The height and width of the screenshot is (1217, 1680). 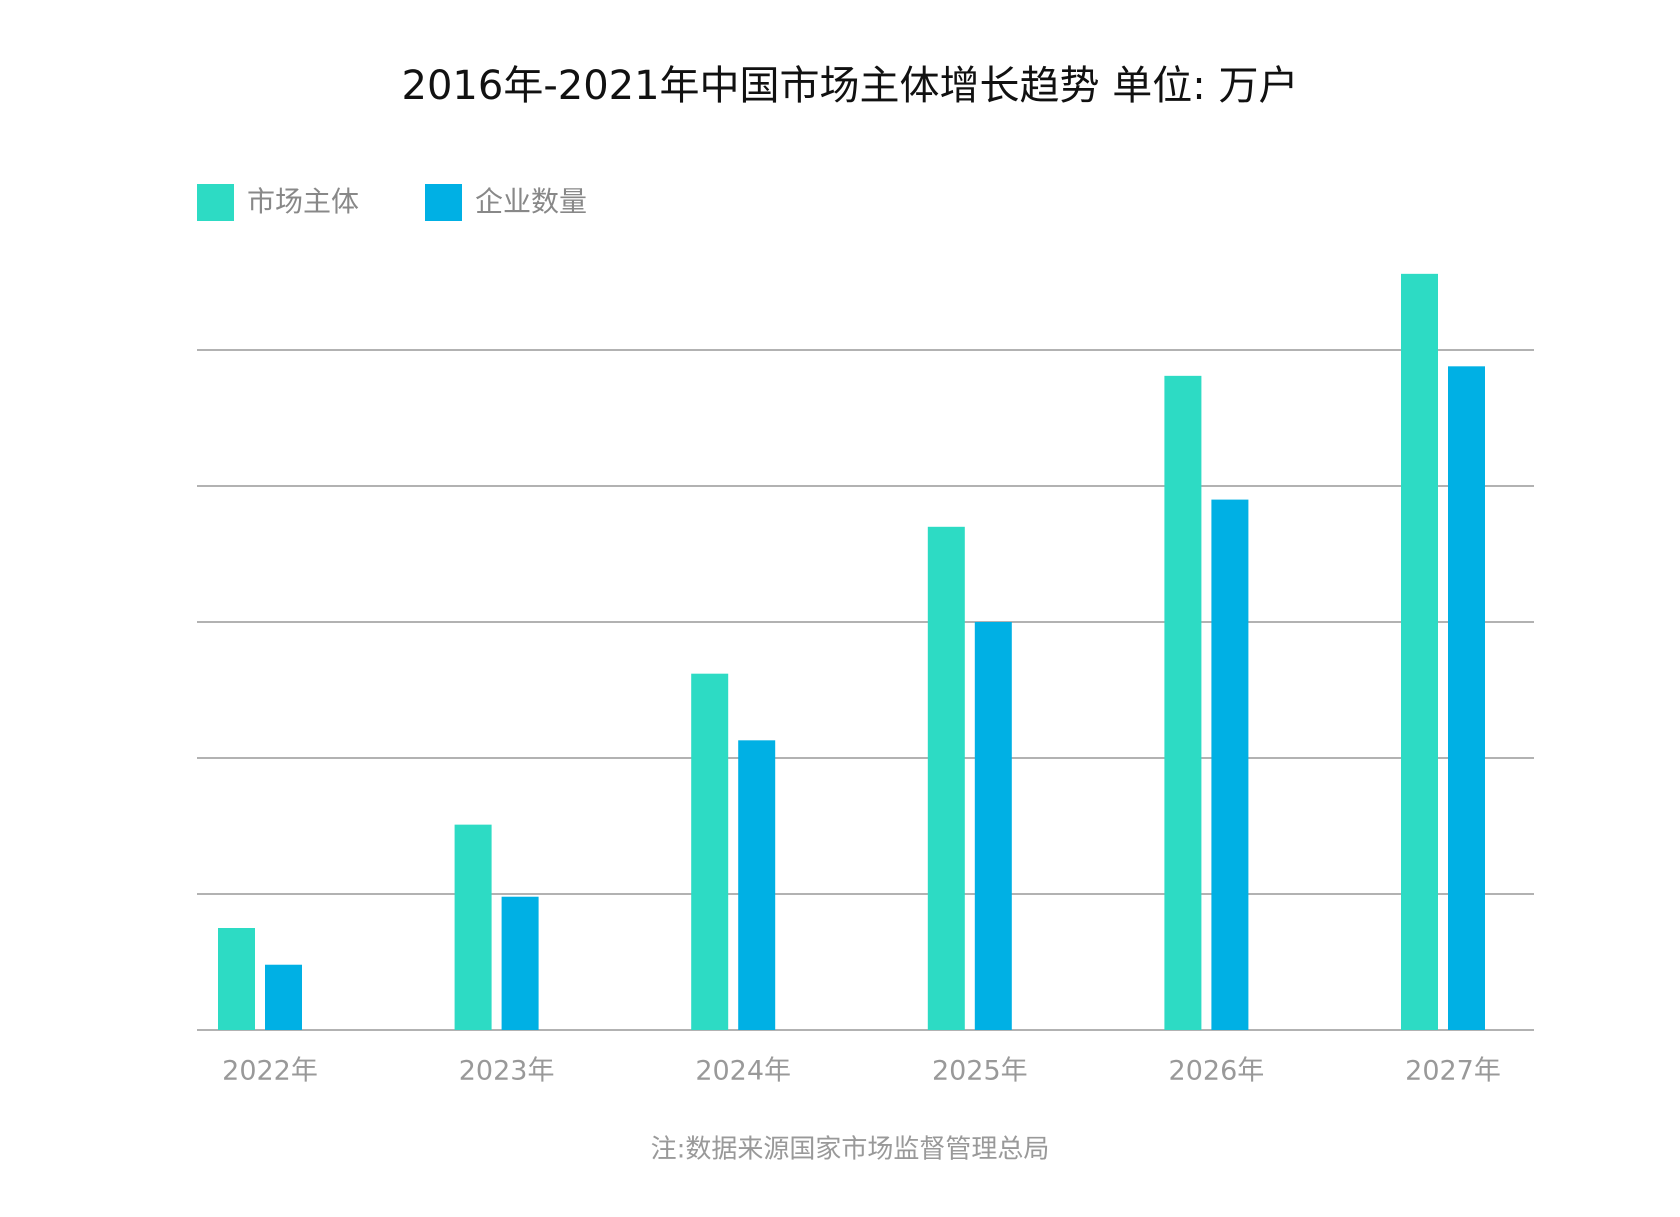 What do you see at coordinates (270, 1071) in the screenshot?
I see `x-tick-label: 2022年` at bounding box center [270, 1071].